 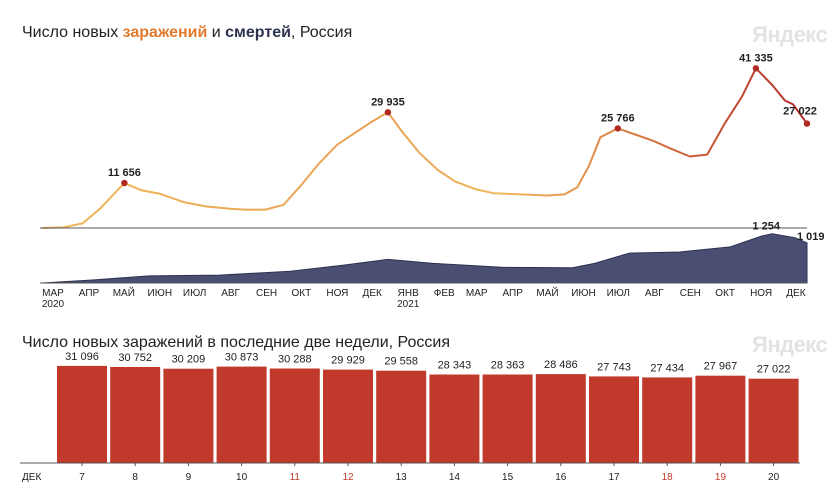 I want to click on x-tick-label: 15, so click(x=508, y=477).